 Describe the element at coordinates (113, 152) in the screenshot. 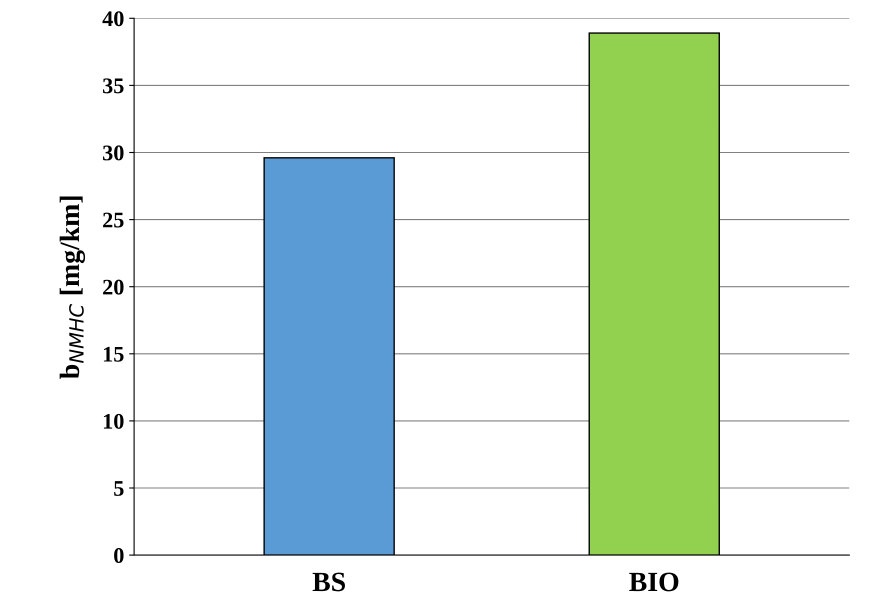

I see `y-tick-label: 30` at that location.